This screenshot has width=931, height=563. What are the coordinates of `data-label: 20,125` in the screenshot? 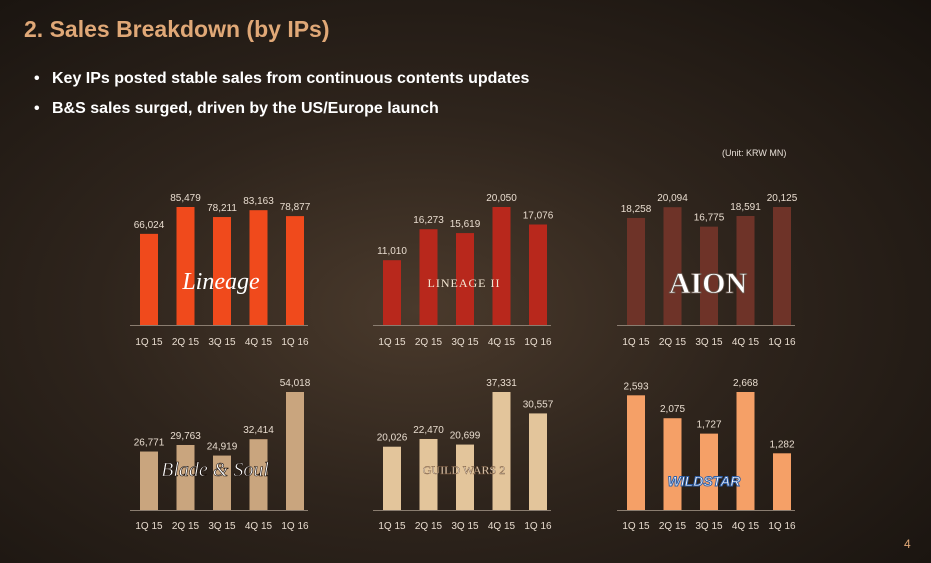 It's located at (782, 198).